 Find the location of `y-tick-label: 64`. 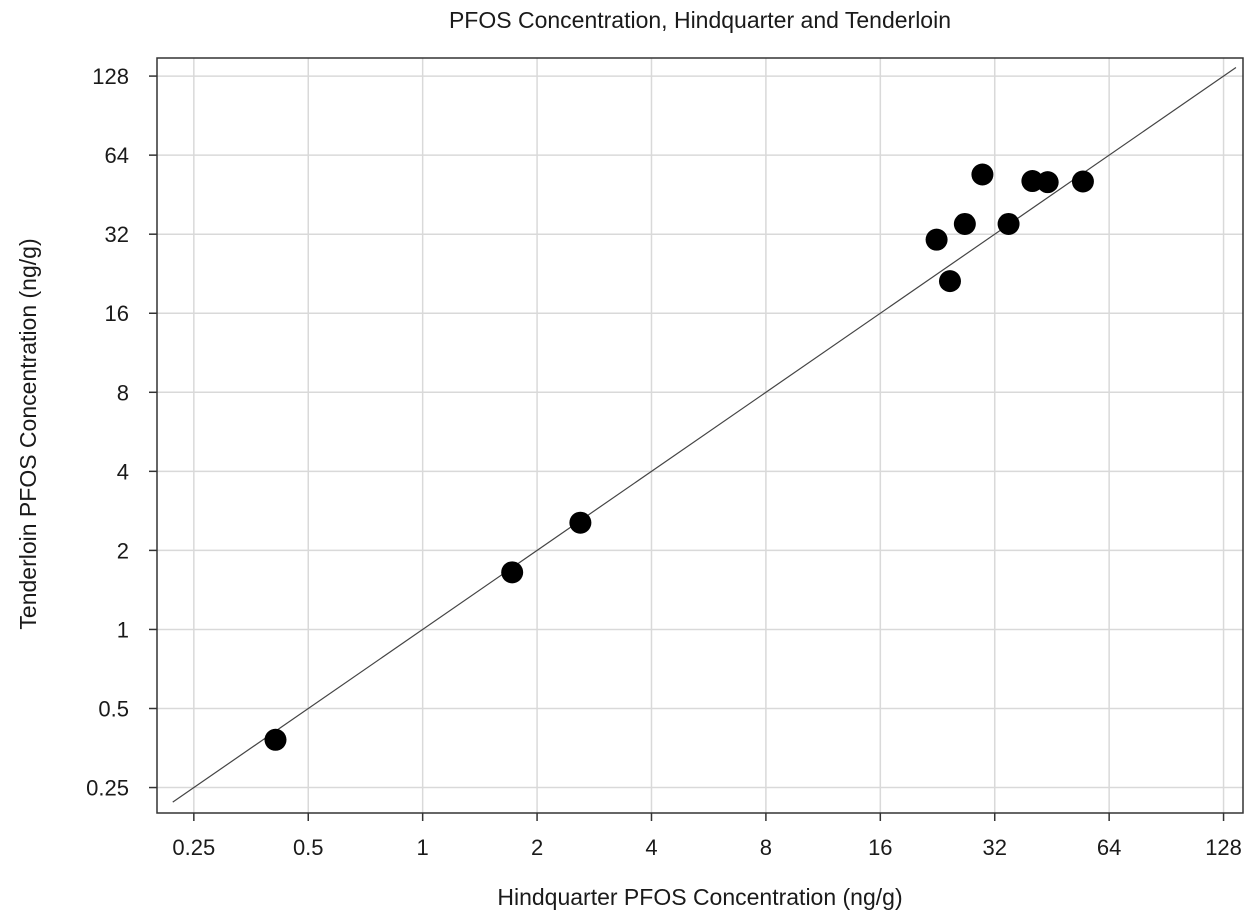

y-tick-label: 64 is located at coordinates (117, 155).